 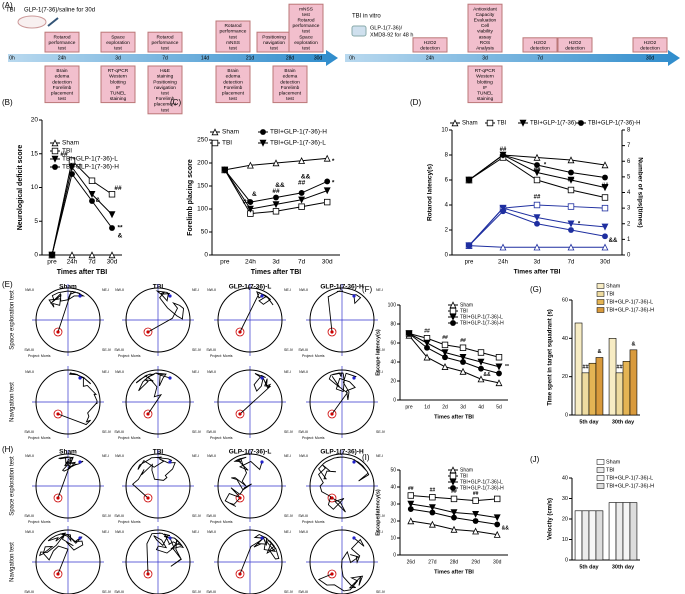 I want to click on protocol-text: detection, so click(x=430, y=48).